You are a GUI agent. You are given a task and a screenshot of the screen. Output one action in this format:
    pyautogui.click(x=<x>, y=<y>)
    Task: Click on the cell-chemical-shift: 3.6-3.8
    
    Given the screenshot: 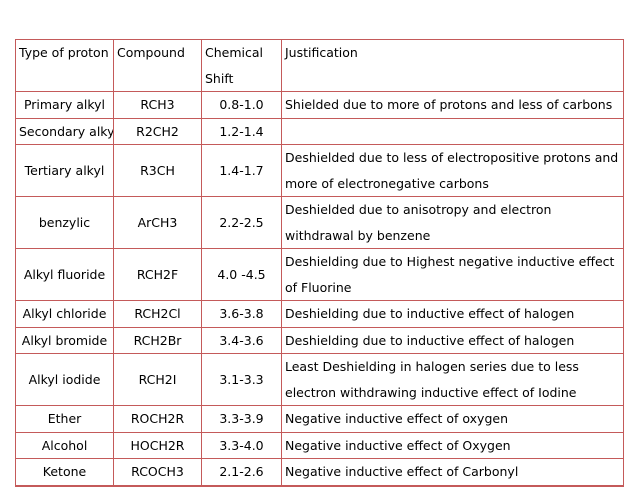 What is the action you would take?
    pyautogui.click(x=241, y=314)
    